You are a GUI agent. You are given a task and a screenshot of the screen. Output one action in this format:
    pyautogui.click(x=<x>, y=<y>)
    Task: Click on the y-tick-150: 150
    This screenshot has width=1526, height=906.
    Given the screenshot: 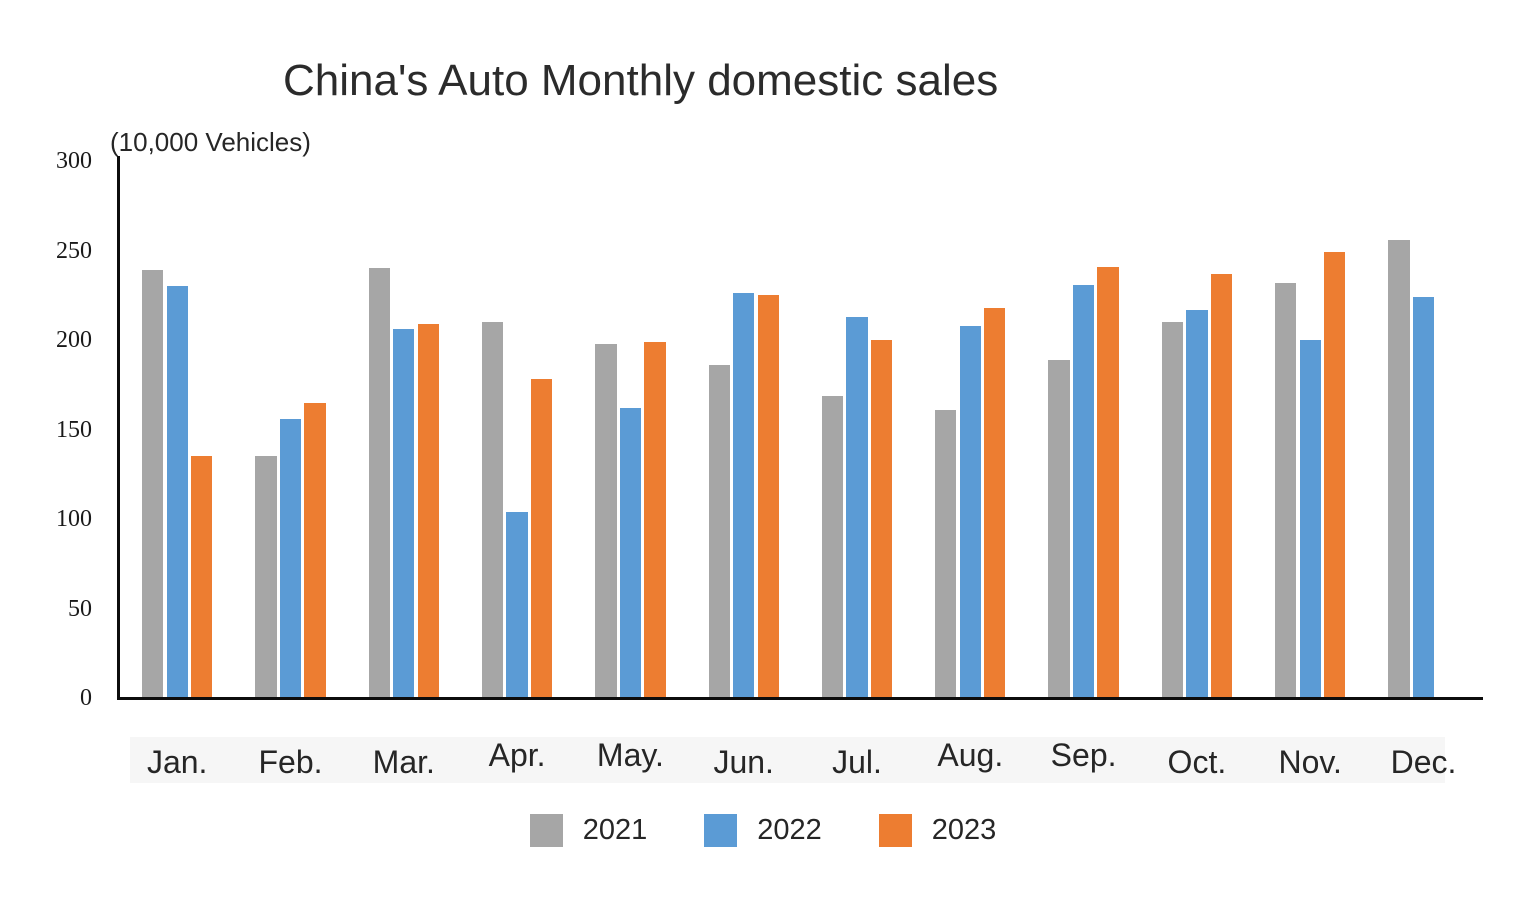 What is the action you would take?
    pyautogui.click(x=74, y=429)
    